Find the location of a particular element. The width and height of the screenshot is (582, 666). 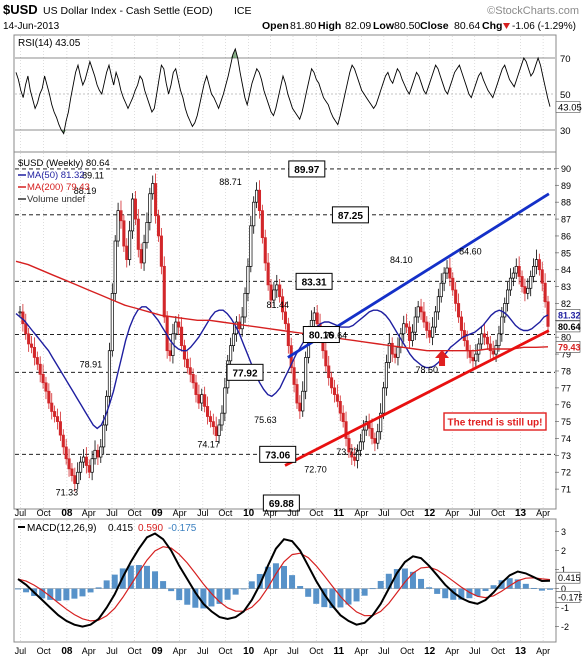

level-label: 73.06 is located at coordinates (277, 455).